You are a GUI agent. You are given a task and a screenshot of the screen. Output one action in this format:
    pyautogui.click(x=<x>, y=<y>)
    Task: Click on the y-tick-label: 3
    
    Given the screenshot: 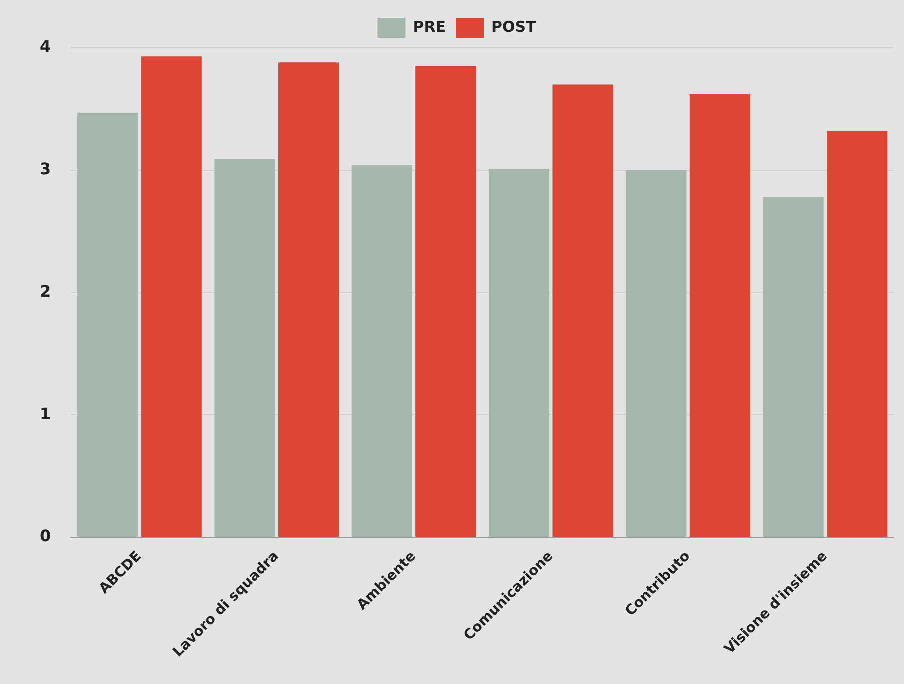 What is the action you would take?
    pyautogui.click(x=46, y=169)
    